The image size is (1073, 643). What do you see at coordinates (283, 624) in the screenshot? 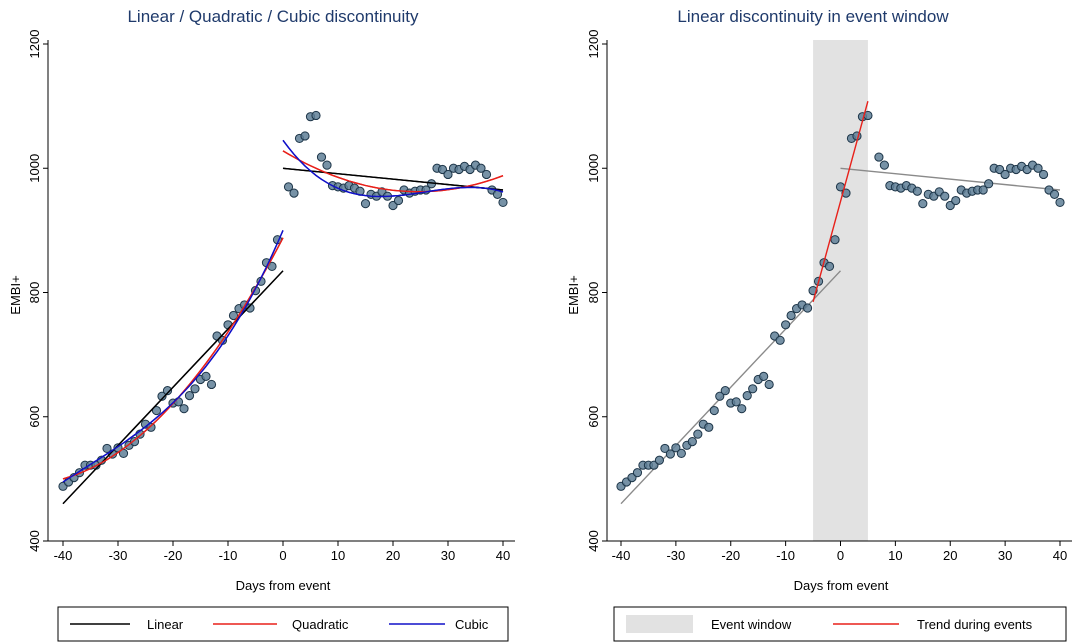
I see `legend-left: Linear Quadratic Cubic` at bounding box center [283, 624].